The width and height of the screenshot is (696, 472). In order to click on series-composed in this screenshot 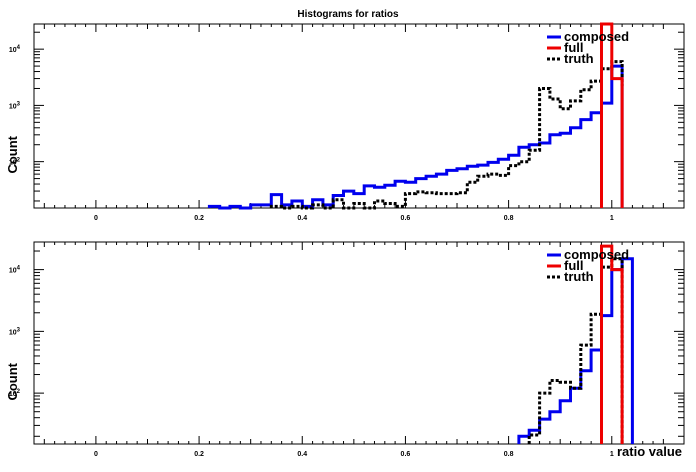, I will do `click(575, 350)`.